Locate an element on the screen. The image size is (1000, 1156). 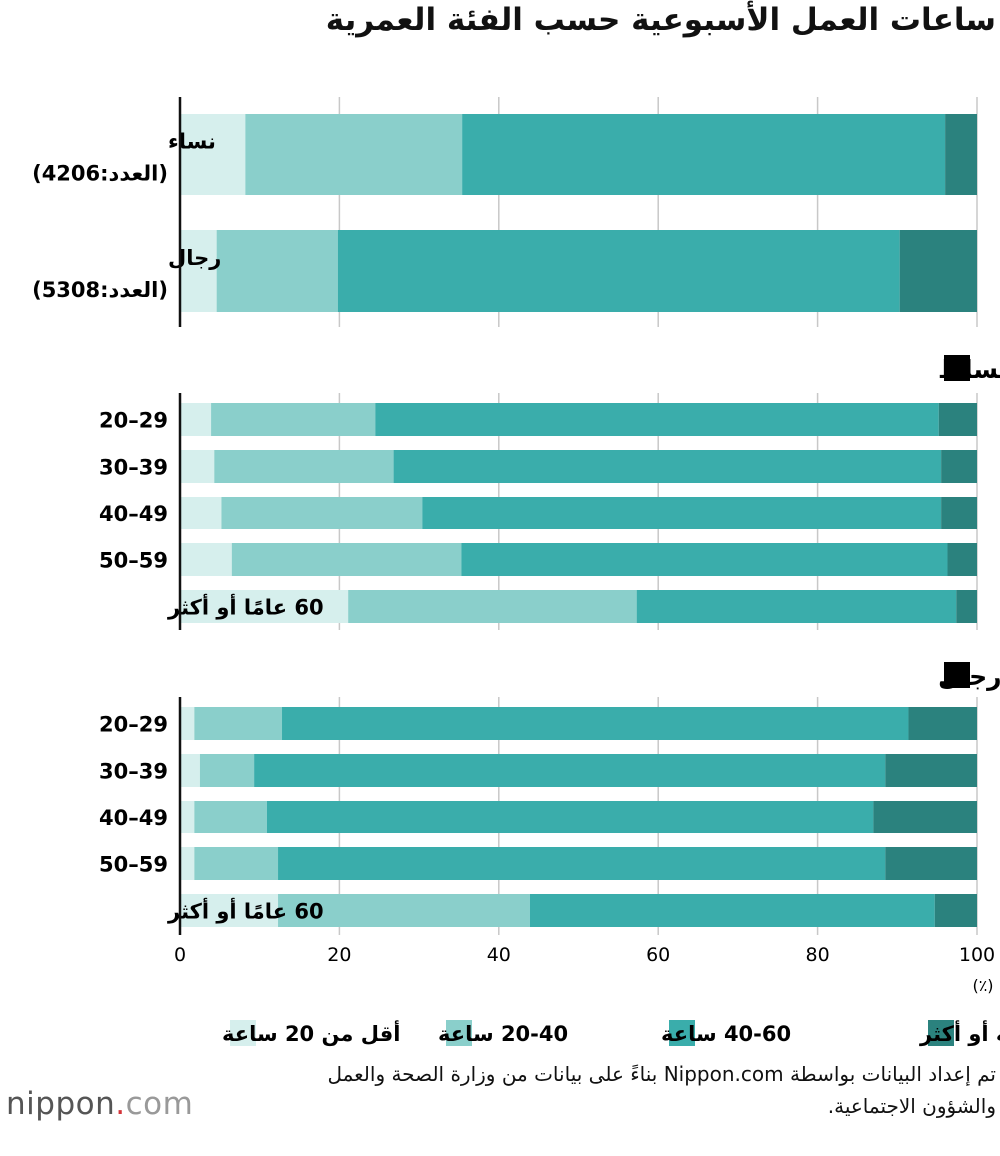
row-sublabel: (العدد:5308) is located at coordinates (100, 290).